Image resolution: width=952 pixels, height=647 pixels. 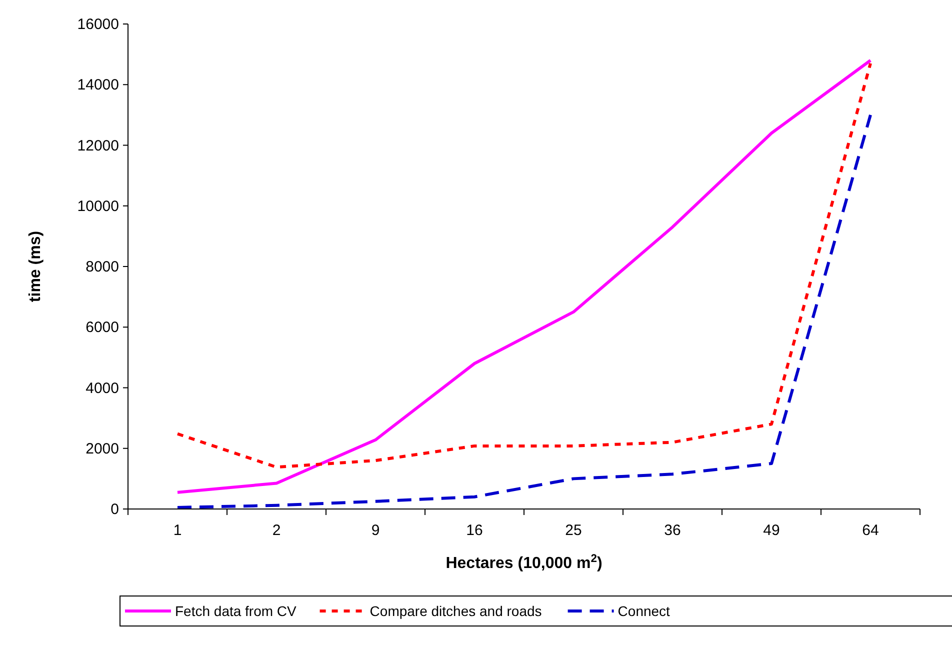 What do you see at coordinates (870, 530) in the screenshot?
I see `x-tick-label: 64` at bounding box center [870, 530].